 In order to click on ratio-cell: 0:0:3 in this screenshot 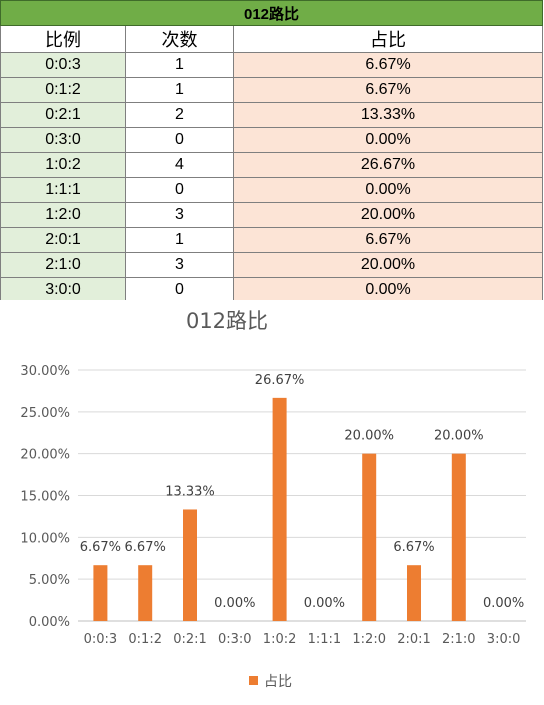, I will do `click(63, 65)`.